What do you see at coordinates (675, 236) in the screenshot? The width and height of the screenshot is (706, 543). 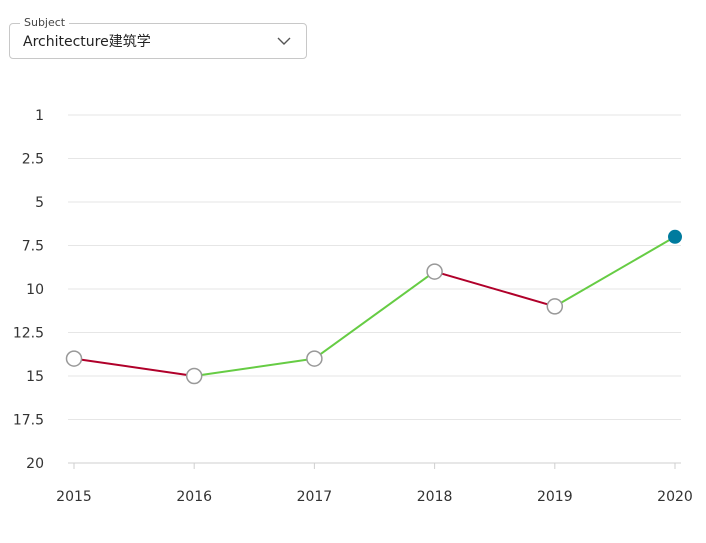 I see `data-point-current` at bounding box center [675, 236].